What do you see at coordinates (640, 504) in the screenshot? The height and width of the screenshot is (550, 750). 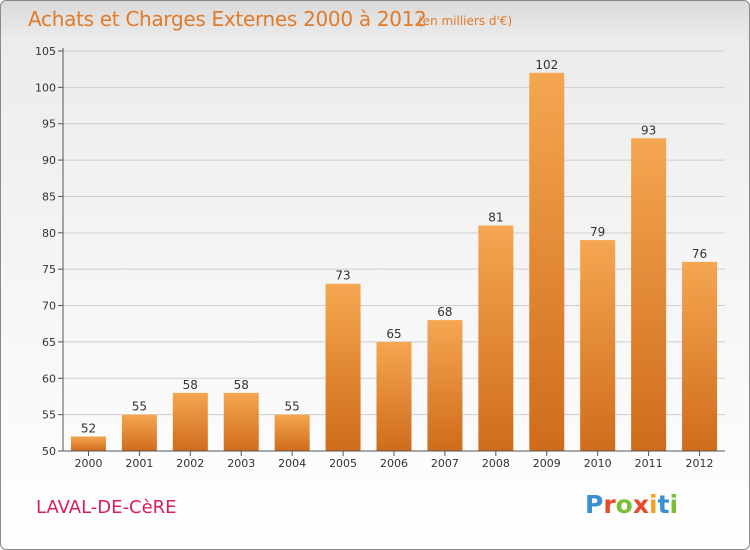 I see `brand-letter: x` at bounding box center [640, 504].